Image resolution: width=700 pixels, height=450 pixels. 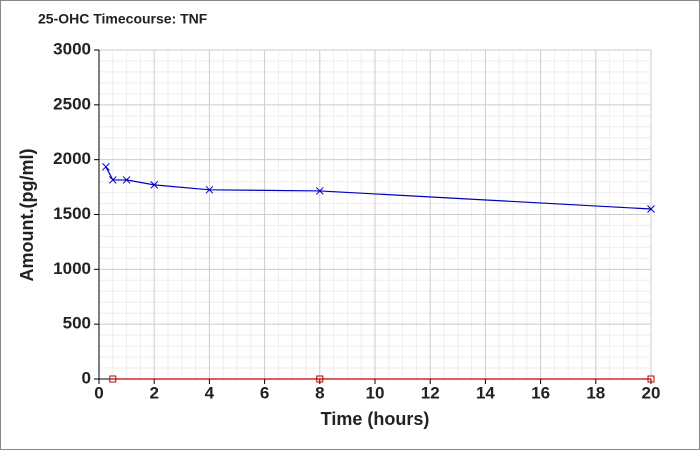 What do you see at coordinates (595, 392) in the screenshot?
I see `x-tick-label: 18` at bounding box center [595, 392].